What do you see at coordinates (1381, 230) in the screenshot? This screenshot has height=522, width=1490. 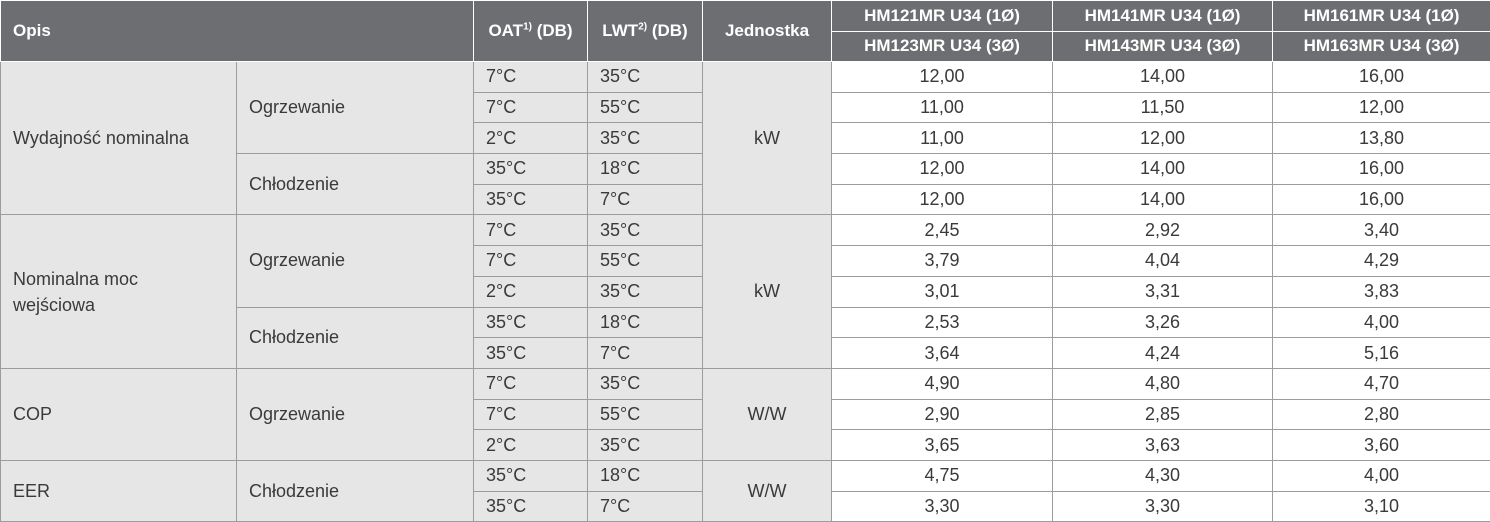 I see `value-cell: 3,40` at bounding box center [1381, 230].